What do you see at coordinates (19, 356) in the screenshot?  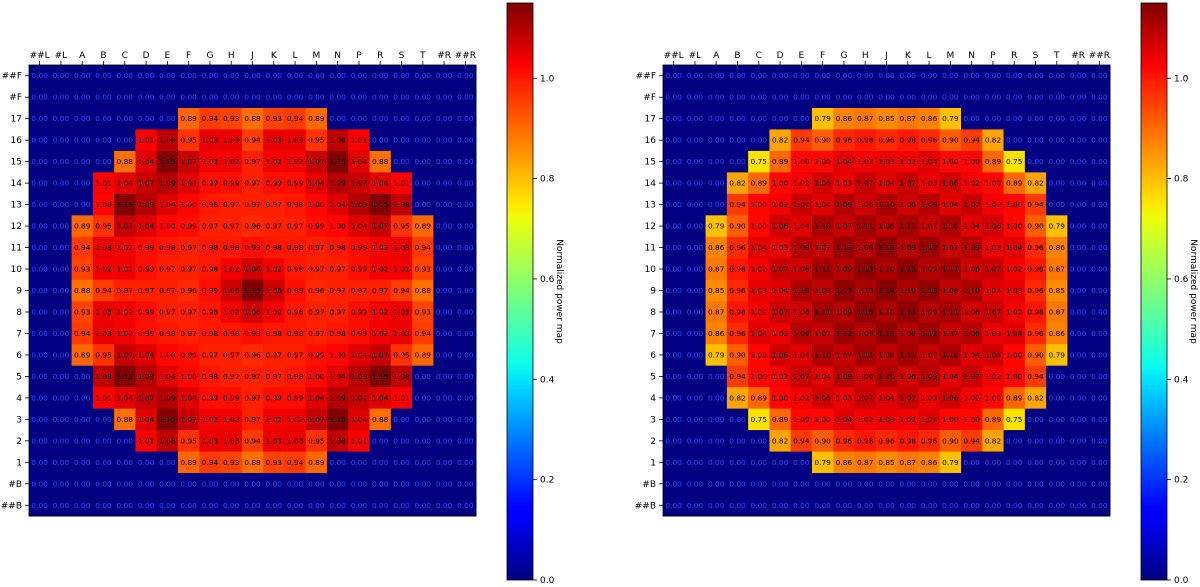 I see `y-tick-label: 6` at bounding box center [19, 356].